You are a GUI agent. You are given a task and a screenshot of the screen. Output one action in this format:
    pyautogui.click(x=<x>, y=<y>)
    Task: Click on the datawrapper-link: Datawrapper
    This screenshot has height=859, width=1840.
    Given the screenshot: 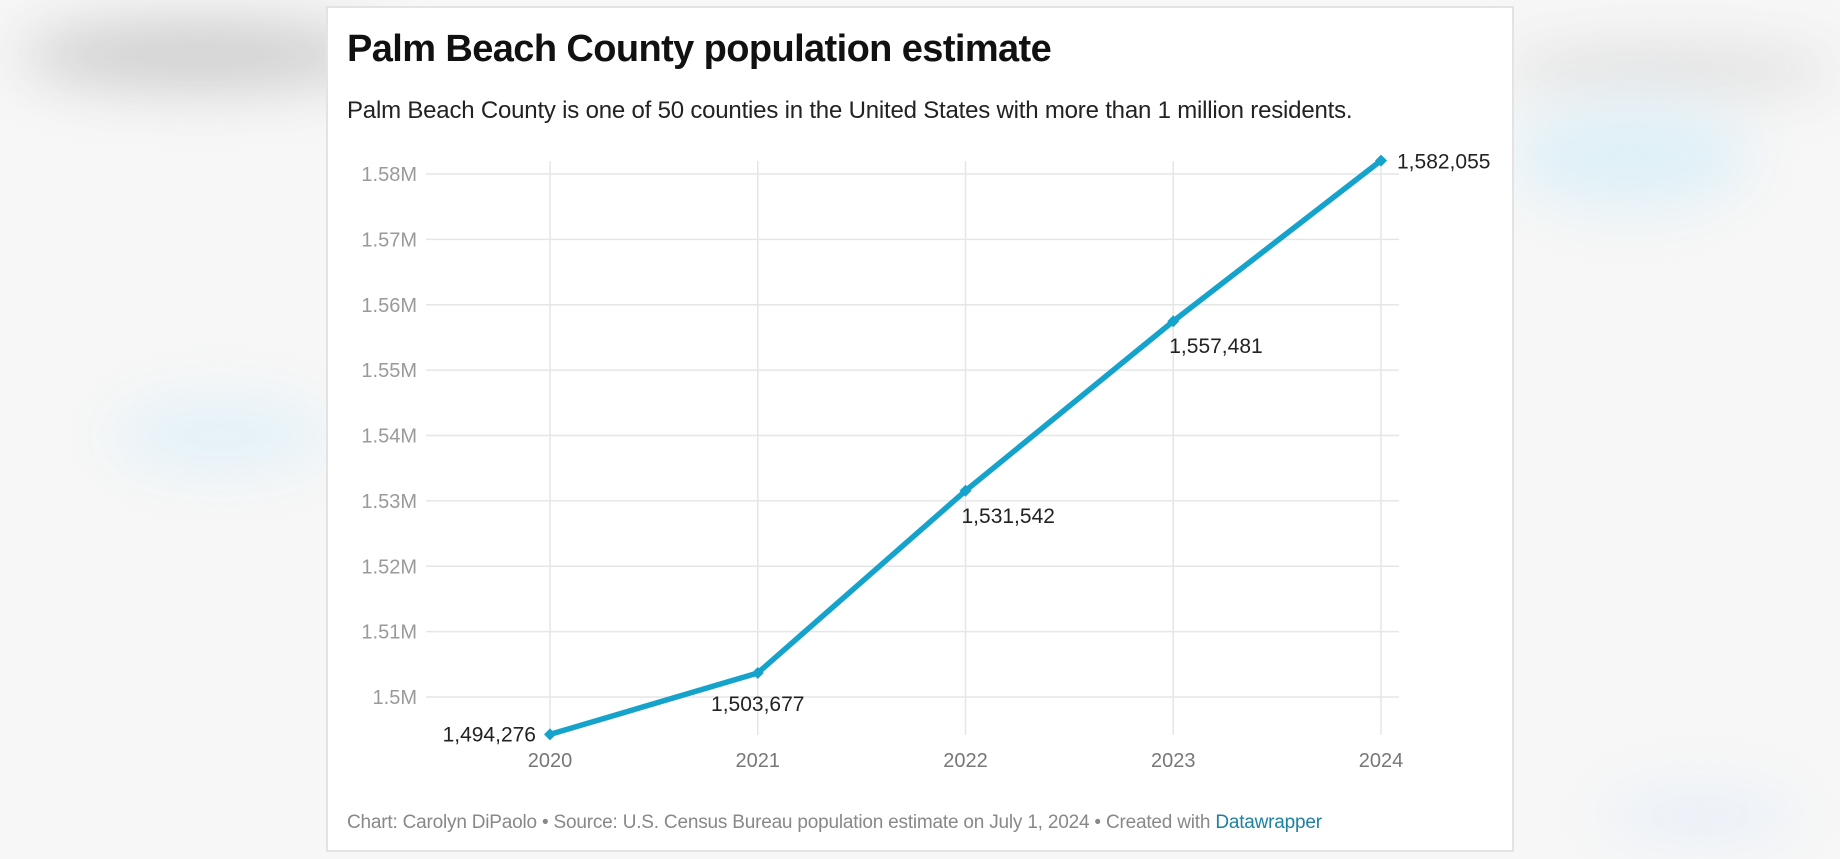 What is the action you would take?
    pyautogui.click(x=1268, y=822)
    